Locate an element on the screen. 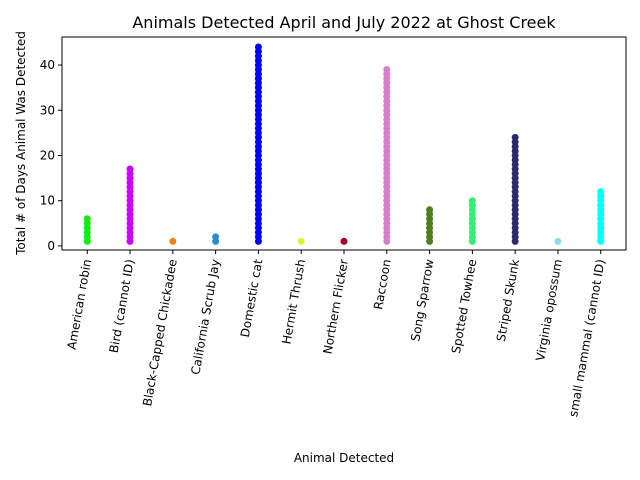  x-tick-label: Domestic cat is located at coordinates (252, 298).